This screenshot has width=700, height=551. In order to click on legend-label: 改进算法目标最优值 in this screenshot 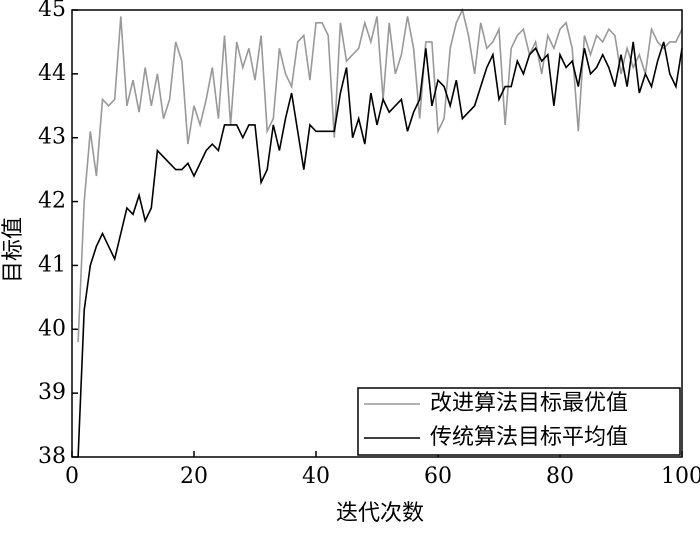, I will do `click(529, 403)`.